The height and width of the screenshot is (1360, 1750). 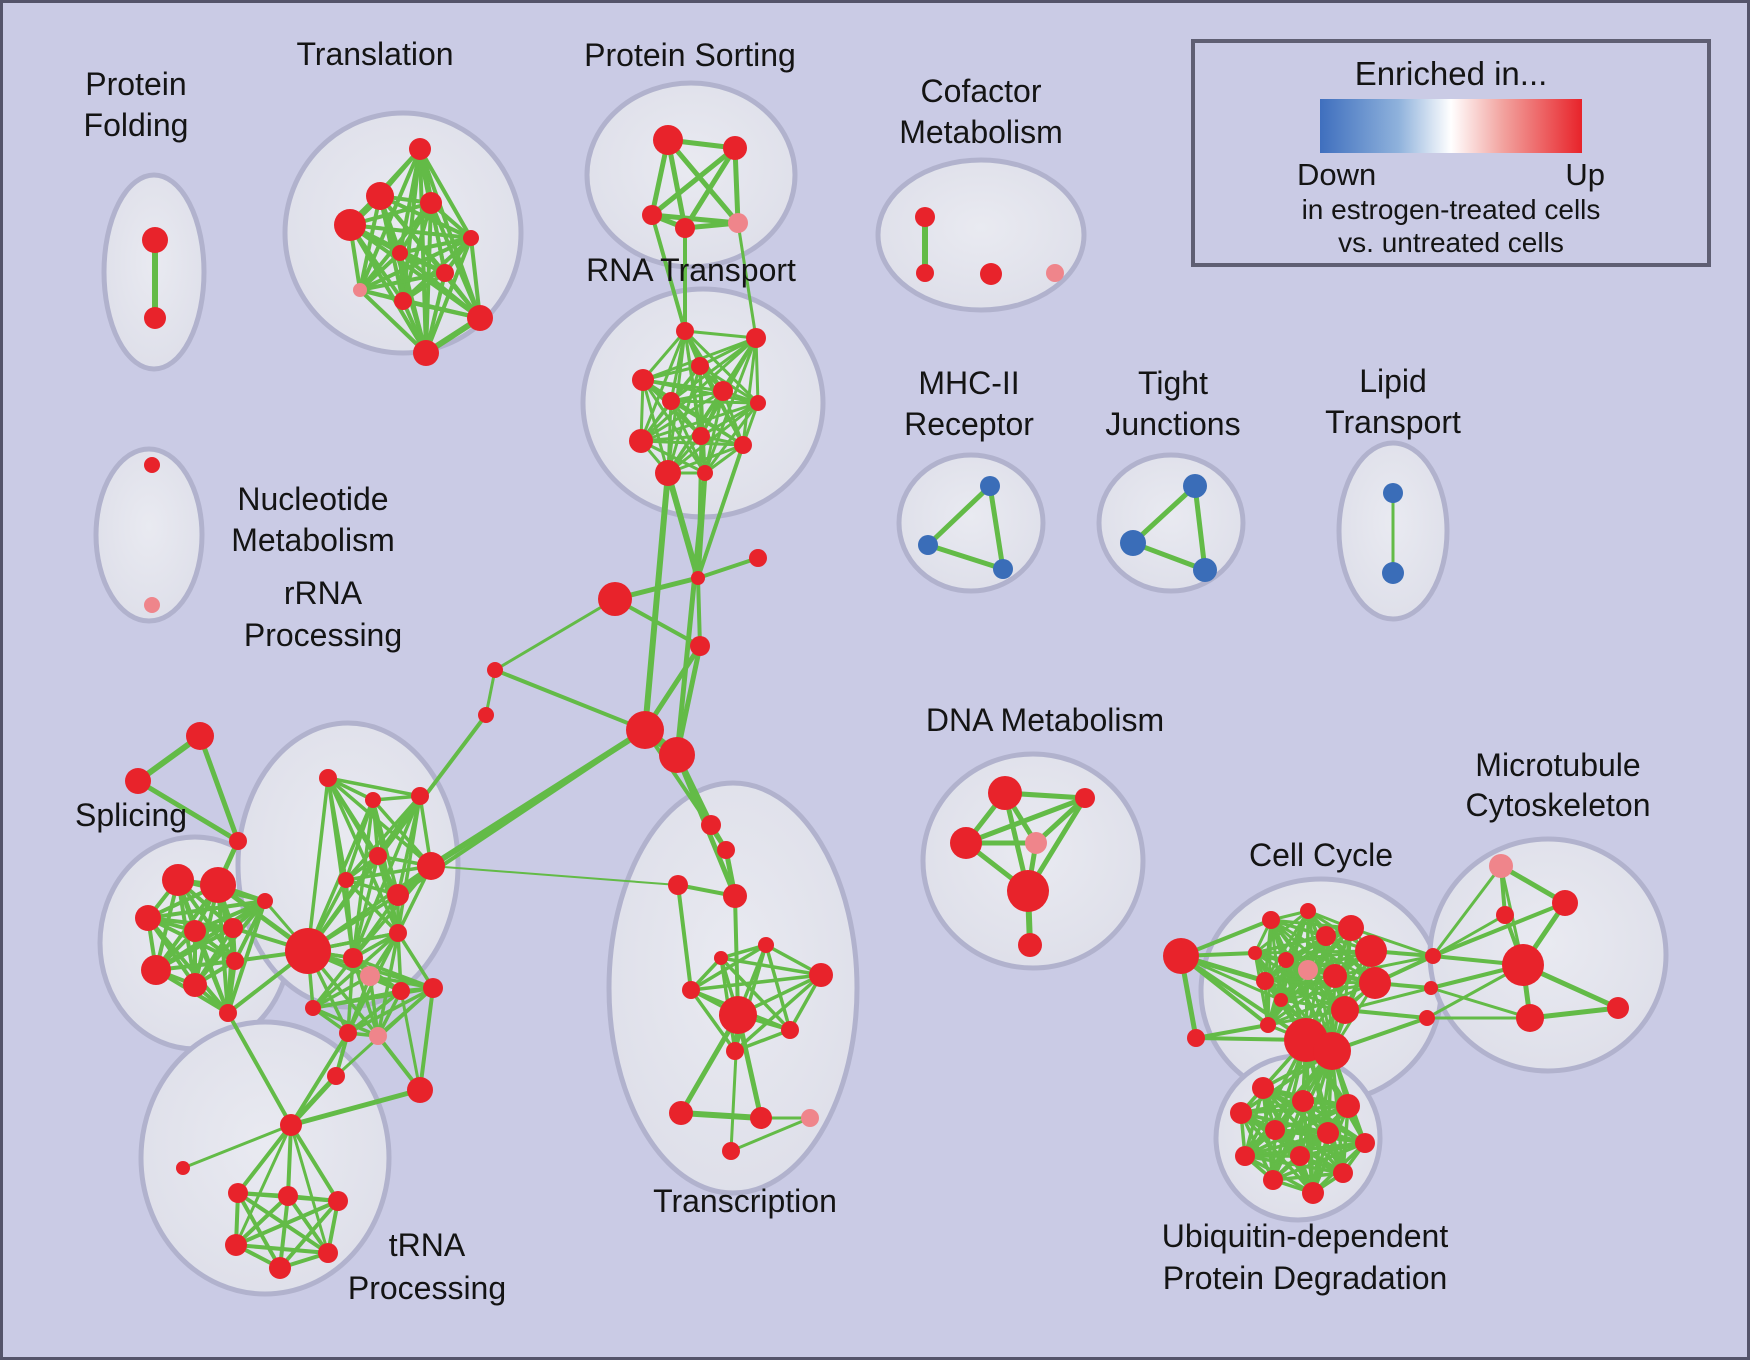 What do you see at coordinates (427, 1288) in the screenshot?
I see `cluster-label-trna-processing: Processing` at bounding box center [427, 1288].